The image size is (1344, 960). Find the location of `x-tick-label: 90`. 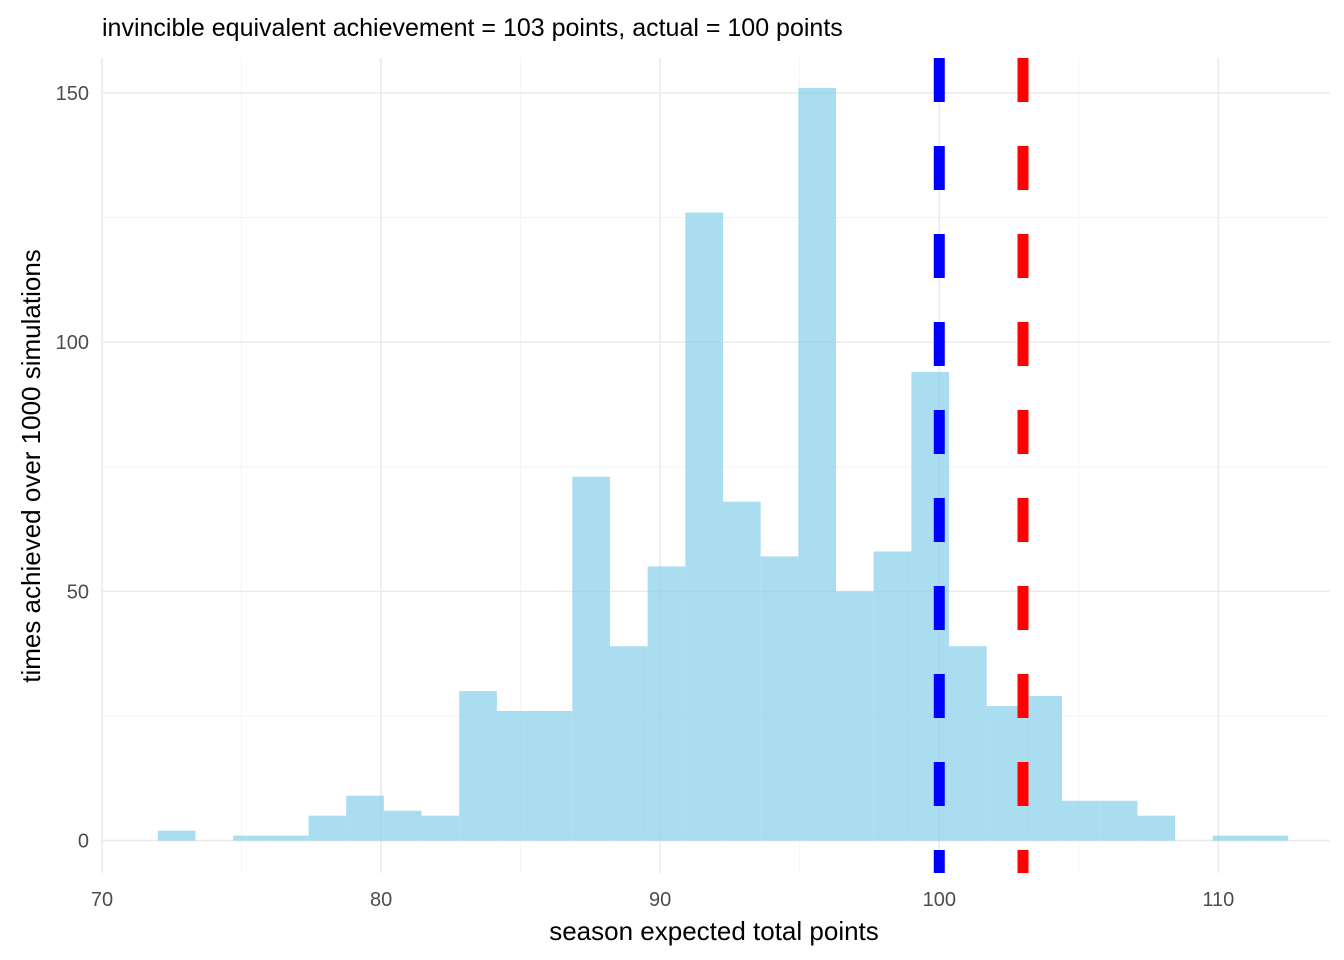

x-tick-label: 90 is located at coordinates (660, 900).